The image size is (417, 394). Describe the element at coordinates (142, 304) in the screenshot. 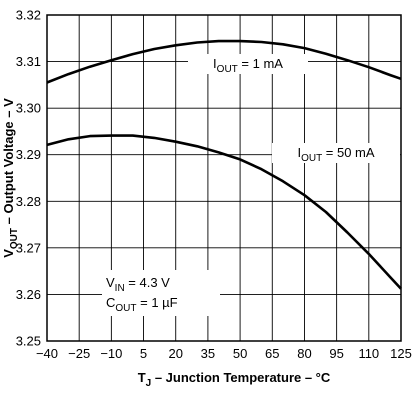

I see `condition-cout: COUT = 1 µF` at that location.